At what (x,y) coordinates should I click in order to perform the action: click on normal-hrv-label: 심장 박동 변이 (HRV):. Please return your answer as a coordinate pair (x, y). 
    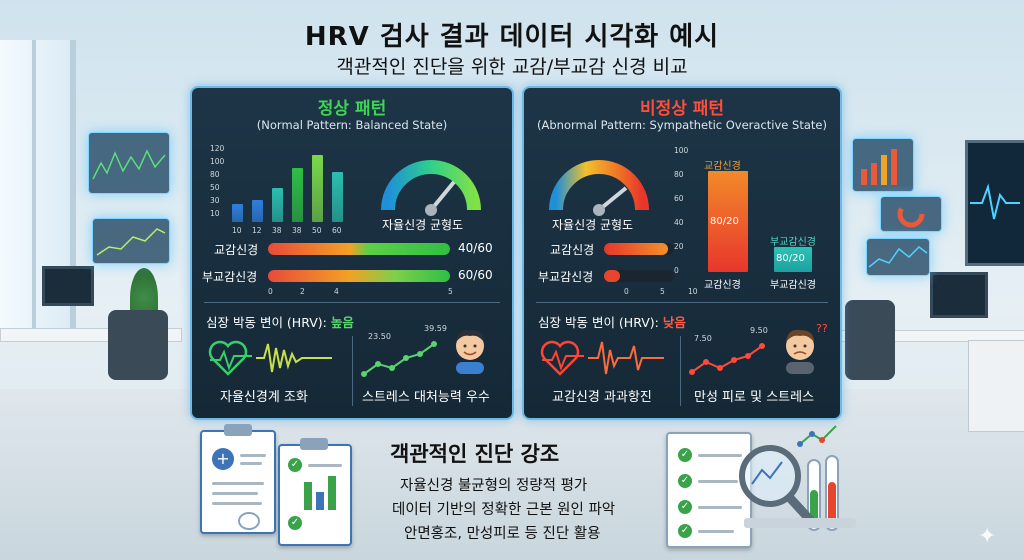
    Looking at the image, I should click on (266, 322).